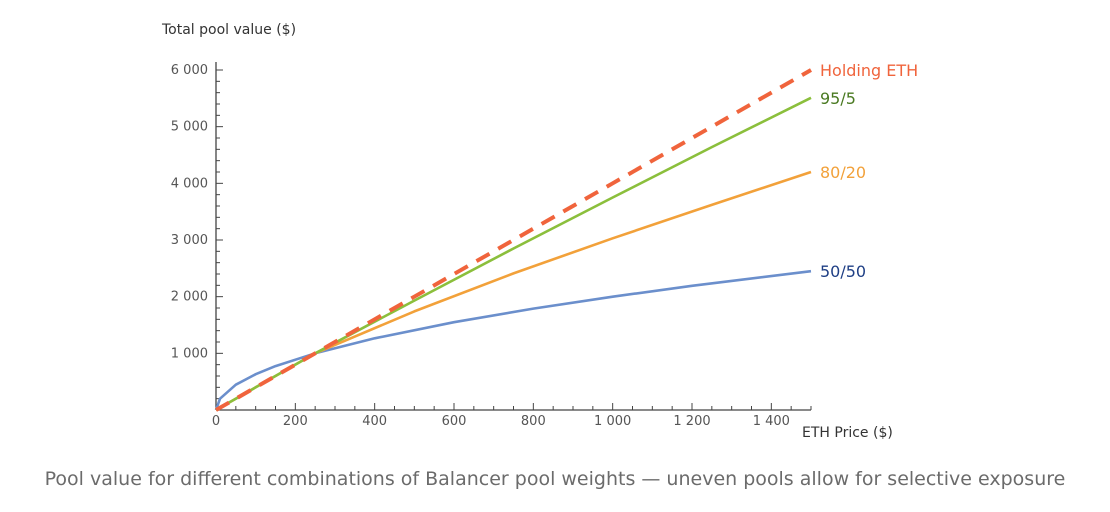 This screenshot has width=1110, height=512. Describe the element at coordinates (374, 421) in the screenshot. I see `x-tick-label: 400` at that location.